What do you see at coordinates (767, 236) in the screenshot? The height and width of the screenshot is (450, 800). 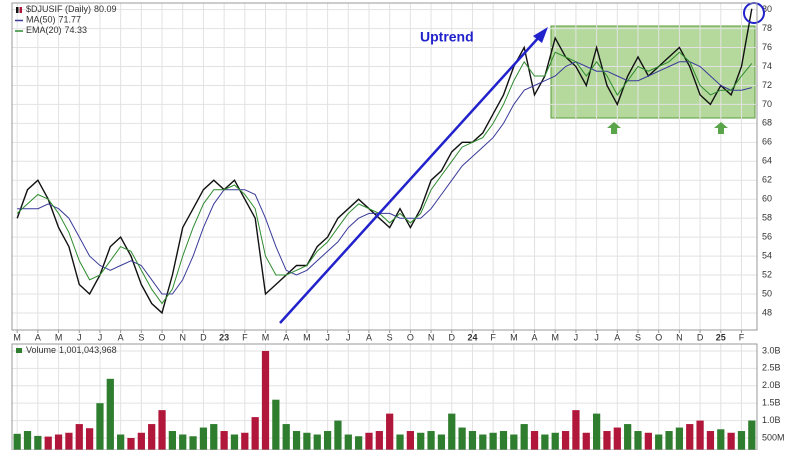 I see `y-tick-label: 56` at bounding box center [767, 236].